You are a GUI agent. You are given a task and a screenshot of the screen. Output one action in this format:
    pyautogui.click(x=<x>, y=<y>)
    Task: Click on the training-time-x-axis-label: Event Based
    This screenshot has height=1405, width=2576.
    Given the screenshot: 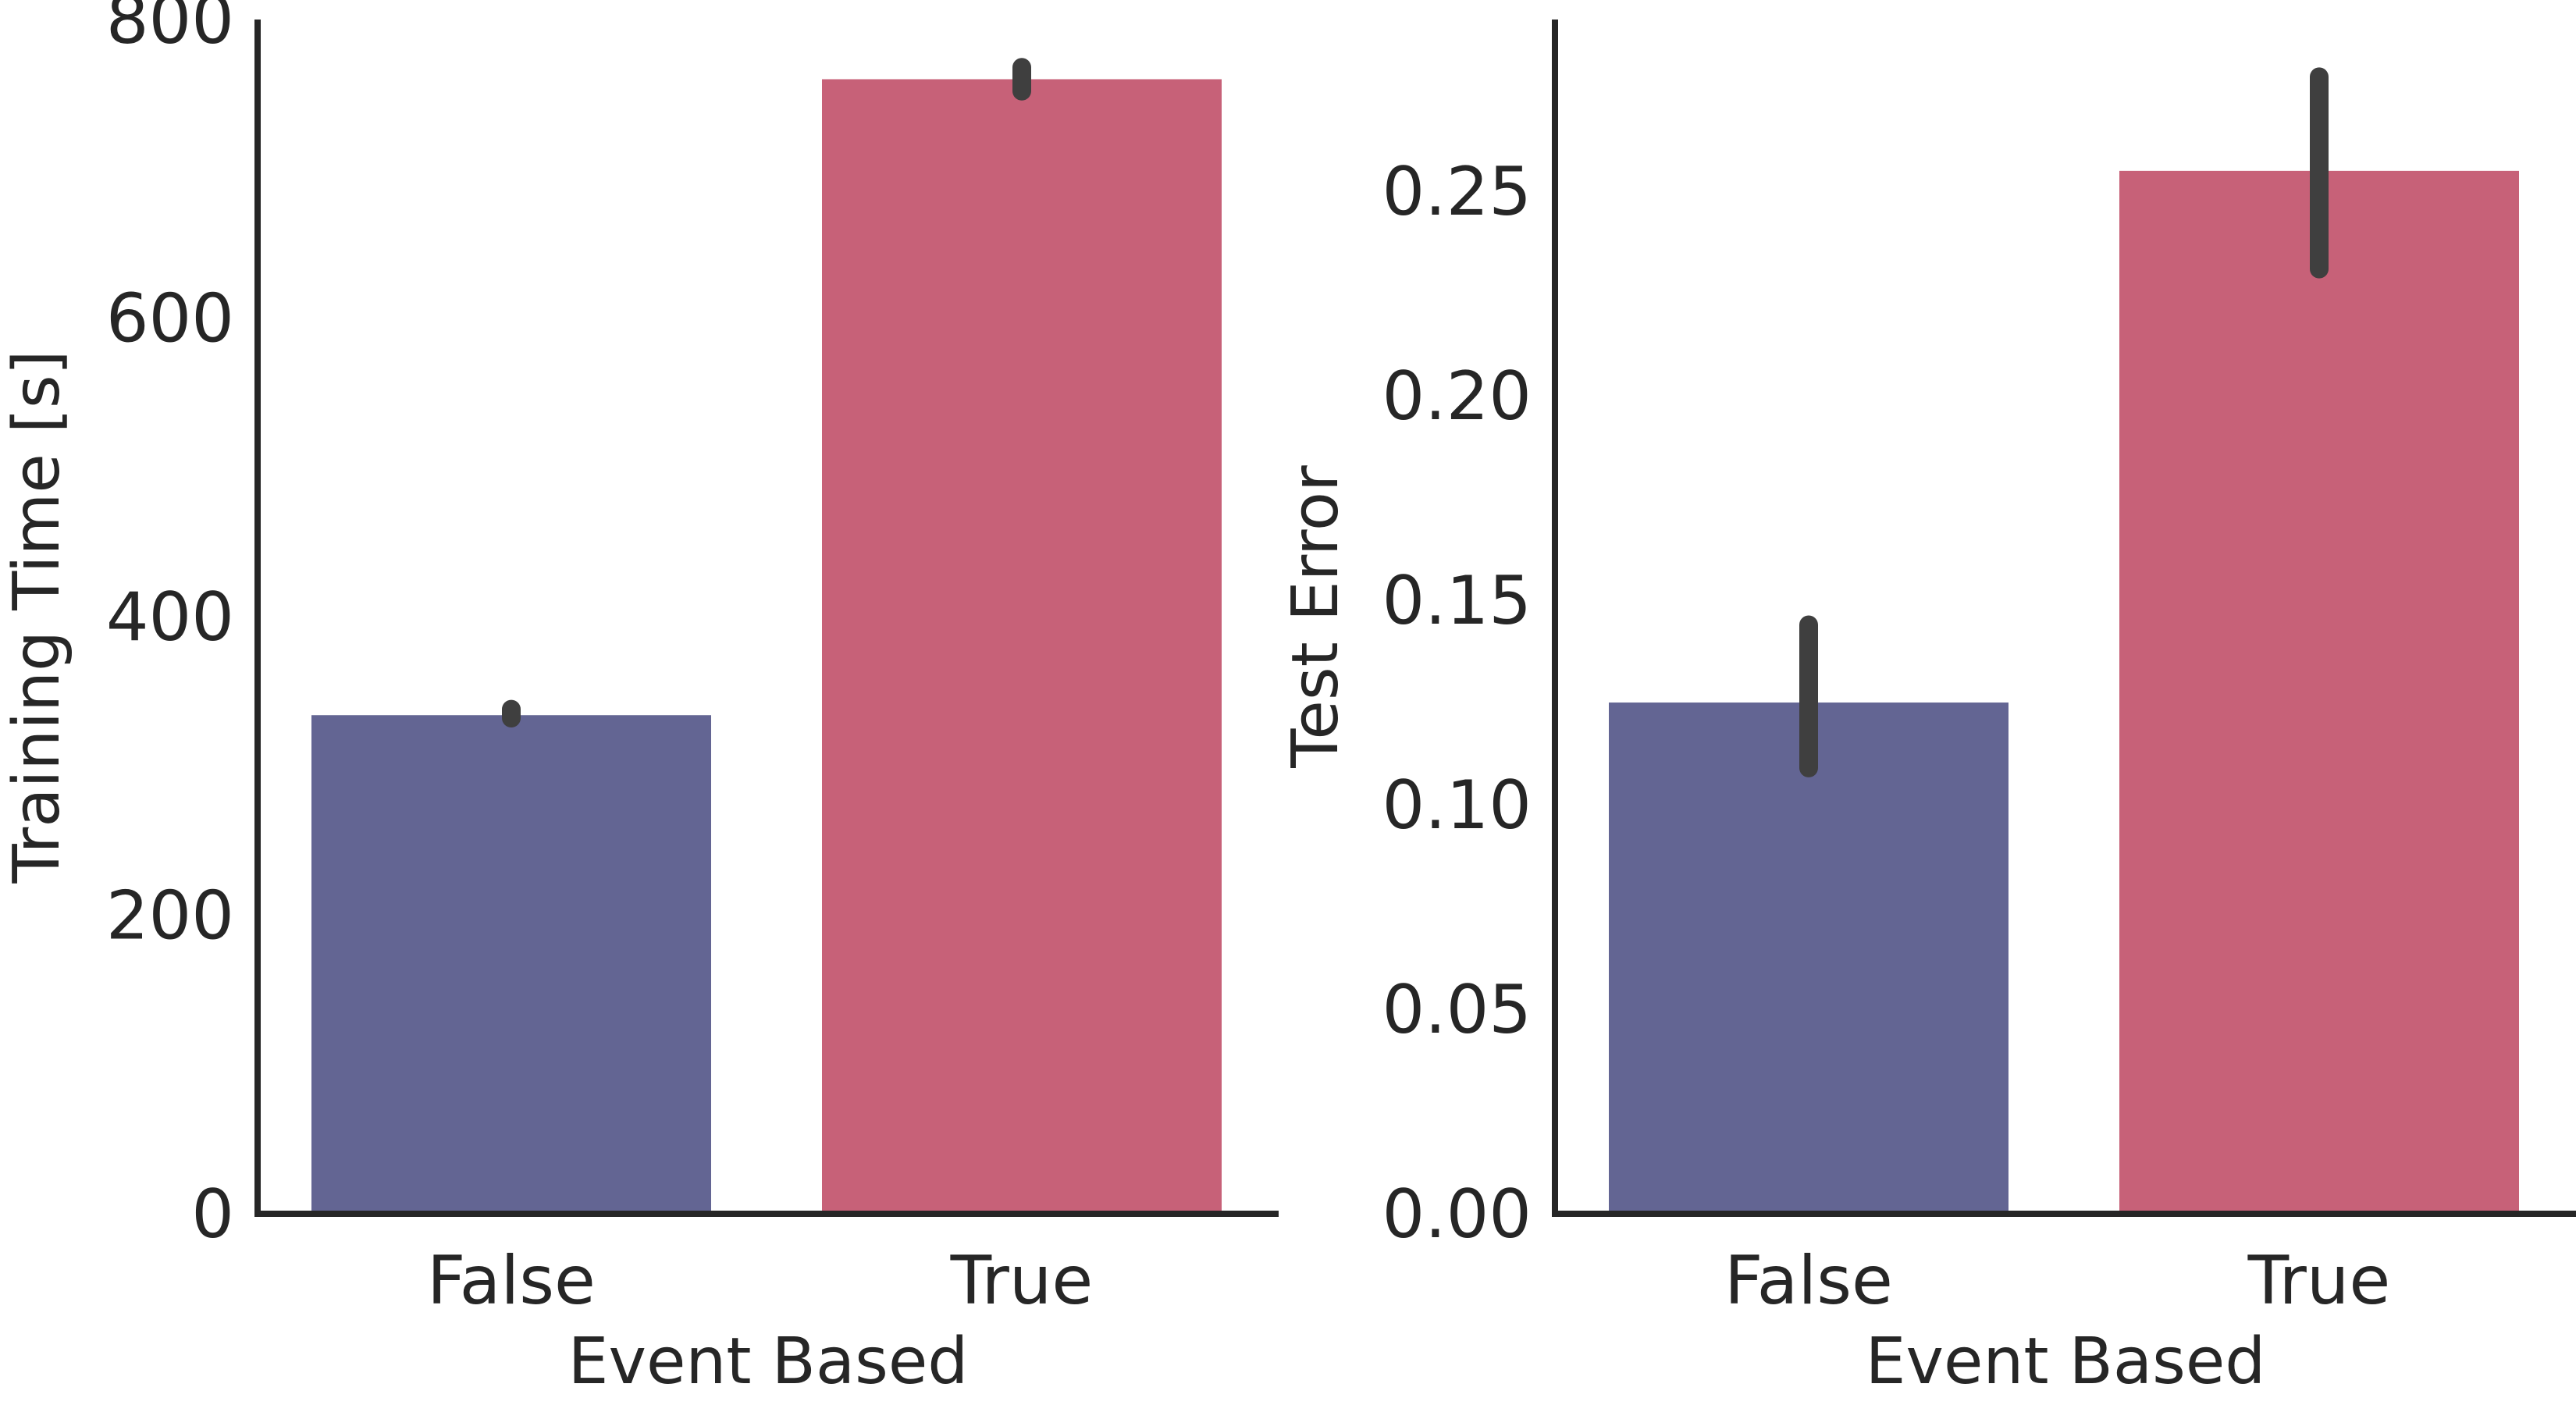 What is the action you would take?
    pyautogui.click(x=768, y=1362)
    